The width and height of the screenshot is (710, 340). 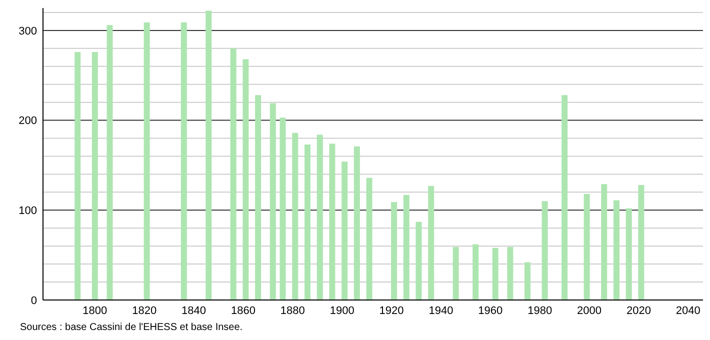 I want to click on y-tick-label: 0, so click(x=33, y=300).